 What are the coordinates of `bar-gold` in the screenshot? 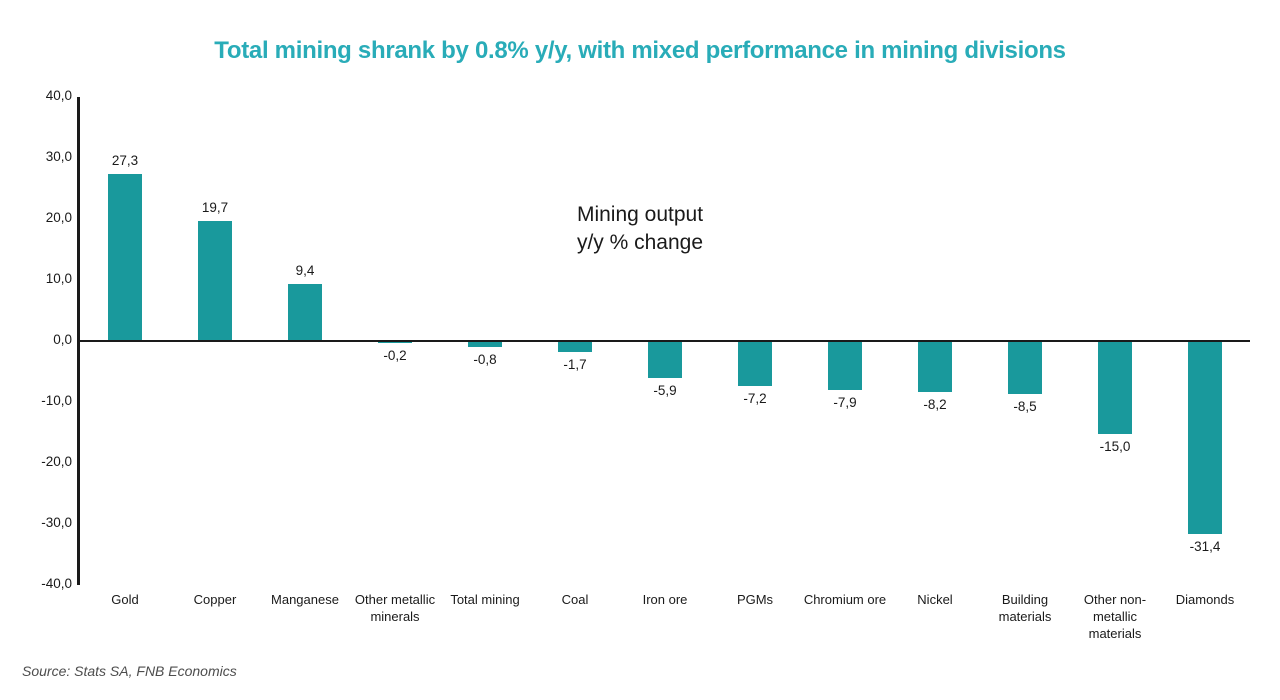 It's located at (125, 257).